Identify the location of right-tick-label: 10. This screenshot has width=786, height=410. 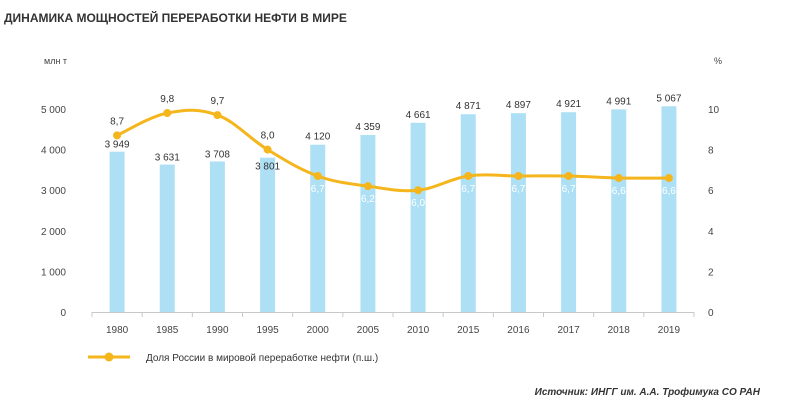
(714, 110).